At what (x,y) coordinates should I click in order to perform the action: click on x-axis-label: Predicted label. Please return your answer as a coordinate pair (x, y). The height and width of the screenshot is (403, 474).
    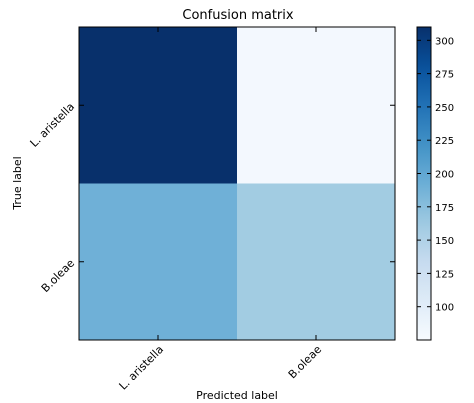
    Looking at the image, I should click on (237, 395).